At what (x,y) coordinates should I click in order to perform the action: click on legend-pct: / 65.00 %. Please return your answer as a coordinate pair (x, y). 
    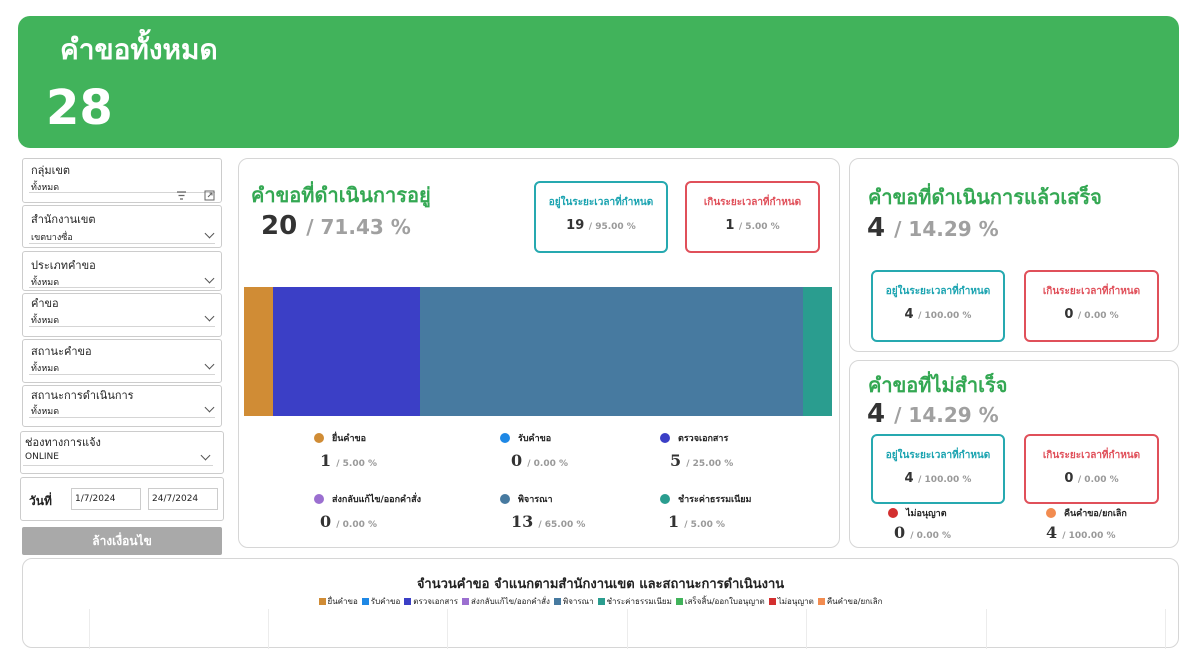
    Looking at the image, I should click on (562, 525).